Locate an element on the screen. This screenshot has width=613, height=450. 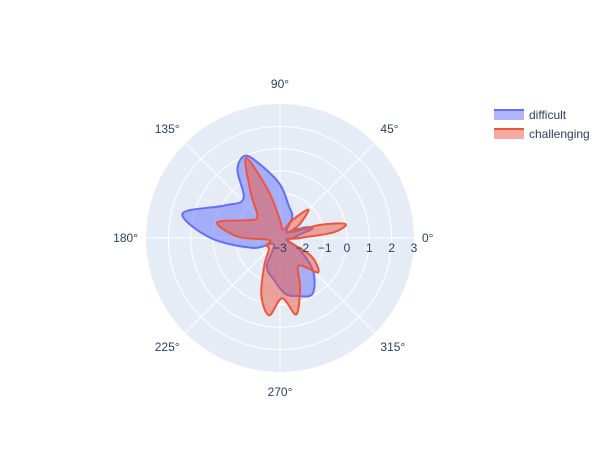
angular-tick-label: 180° is located at coordinates (125, 238).